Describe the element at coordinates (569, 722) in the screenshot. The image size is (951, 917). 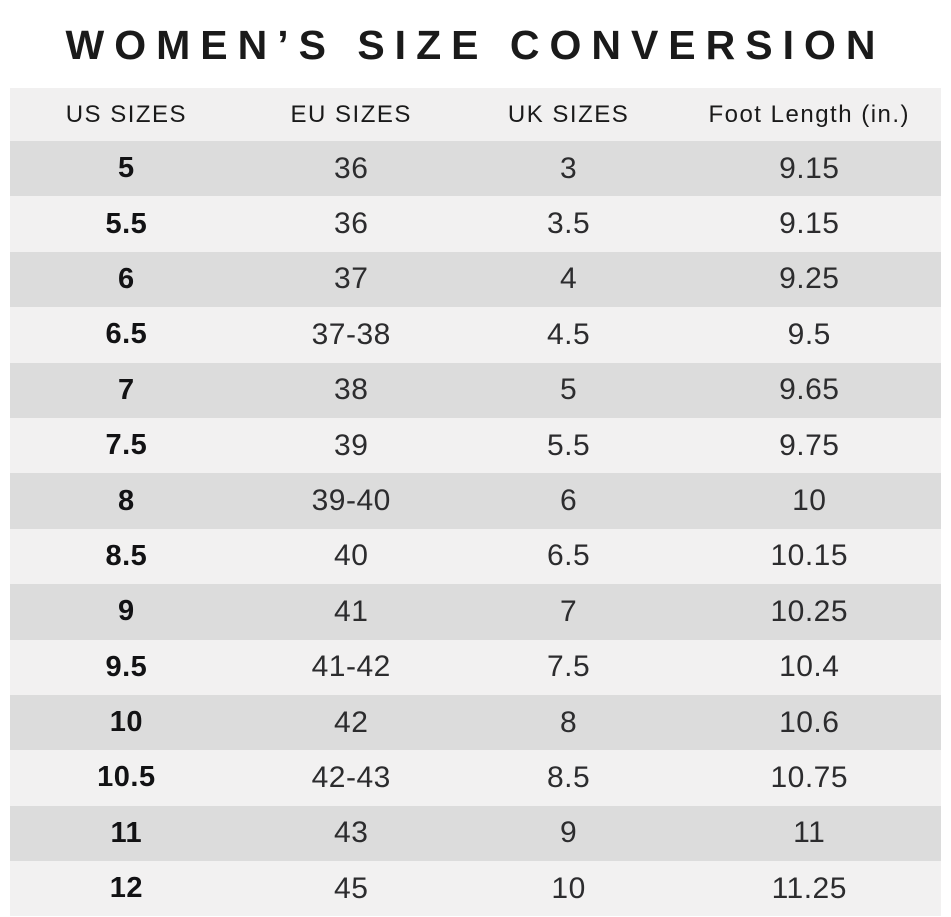
I see `uk-size-cell: 8` at that location.